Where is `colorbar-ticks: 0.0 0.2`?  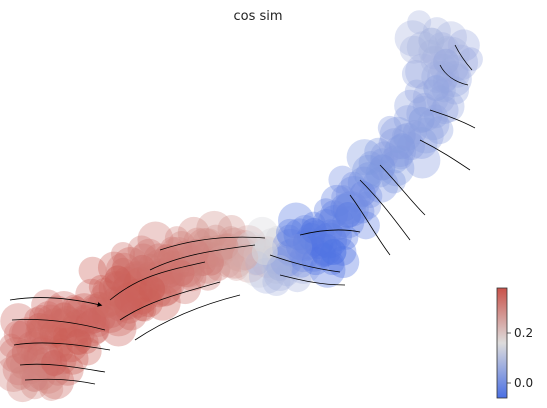
colorbar-ticks: 0.0 0.2 is located at coordinates (520, 358).